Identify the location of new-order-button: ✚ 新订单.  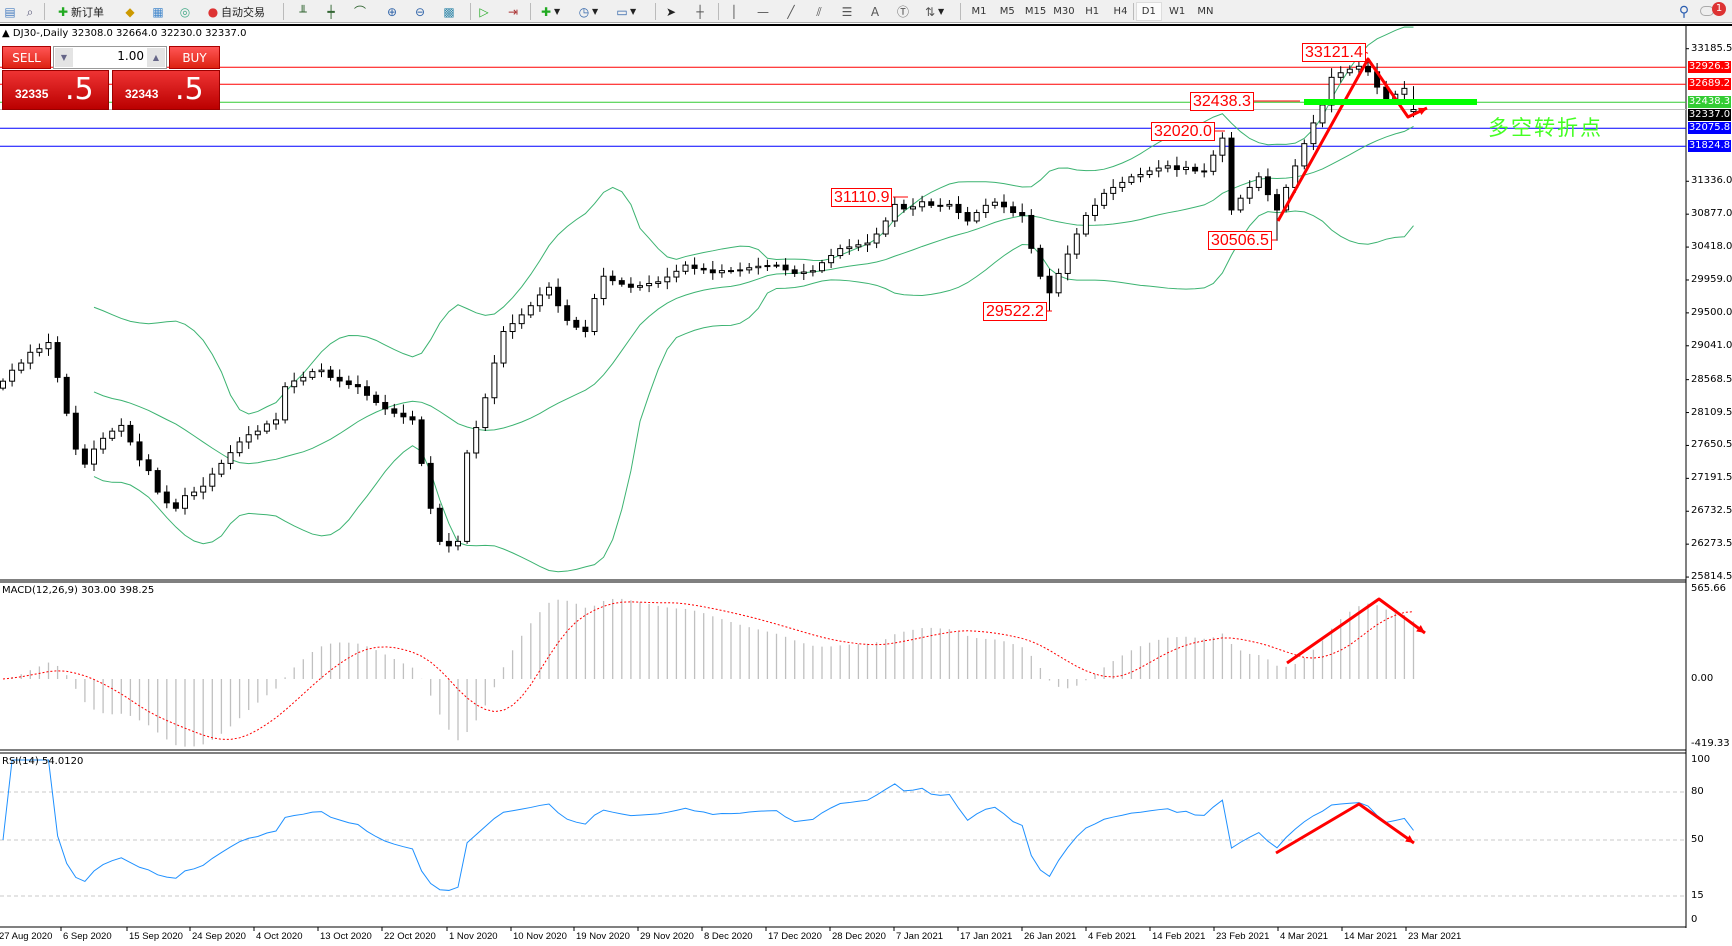
(79, 11).